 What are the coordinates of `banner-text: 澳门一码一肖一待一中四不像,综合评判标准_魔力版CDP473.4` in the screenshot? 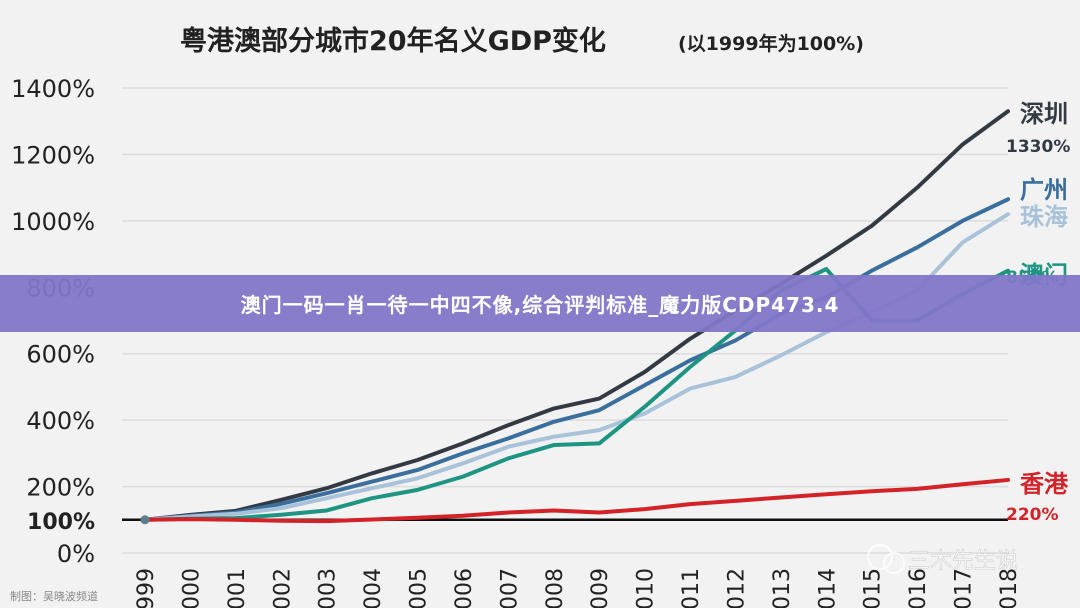 It's located at (540, 305).